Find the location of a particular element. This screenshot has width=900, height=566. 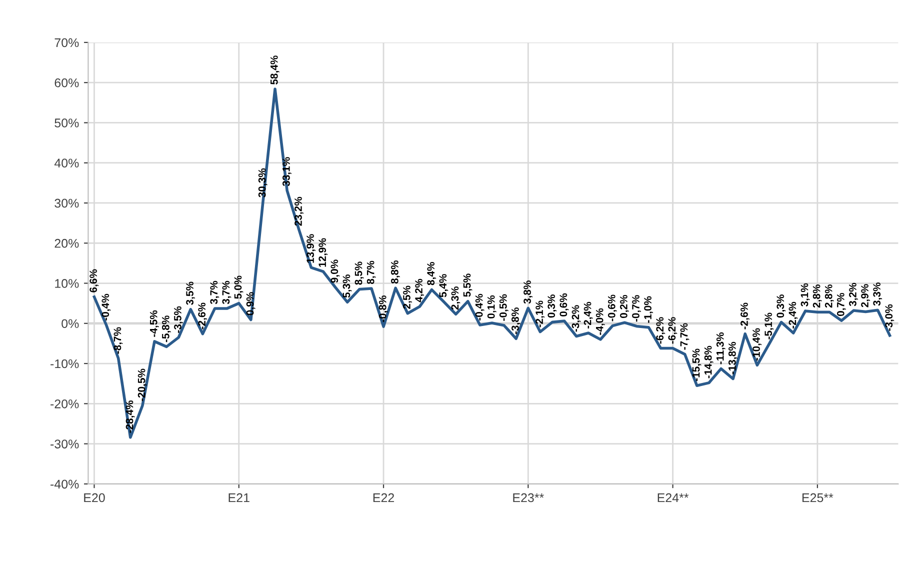

data-label: 5,4% is located at coordinates (443, 286).